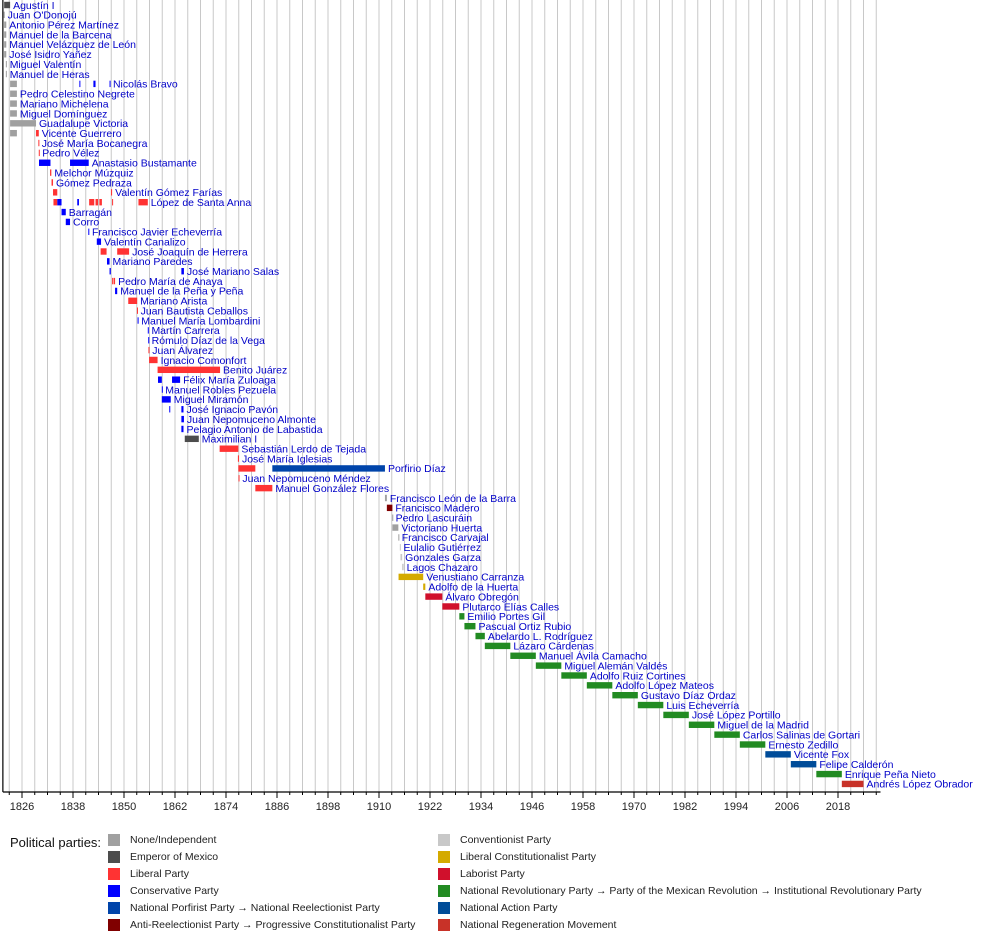 The width and height of the screenshot is (1000, 951). Describe the element at coordinates (583, 807) in the screenshot. I see `tick-label: 1958` at that location.